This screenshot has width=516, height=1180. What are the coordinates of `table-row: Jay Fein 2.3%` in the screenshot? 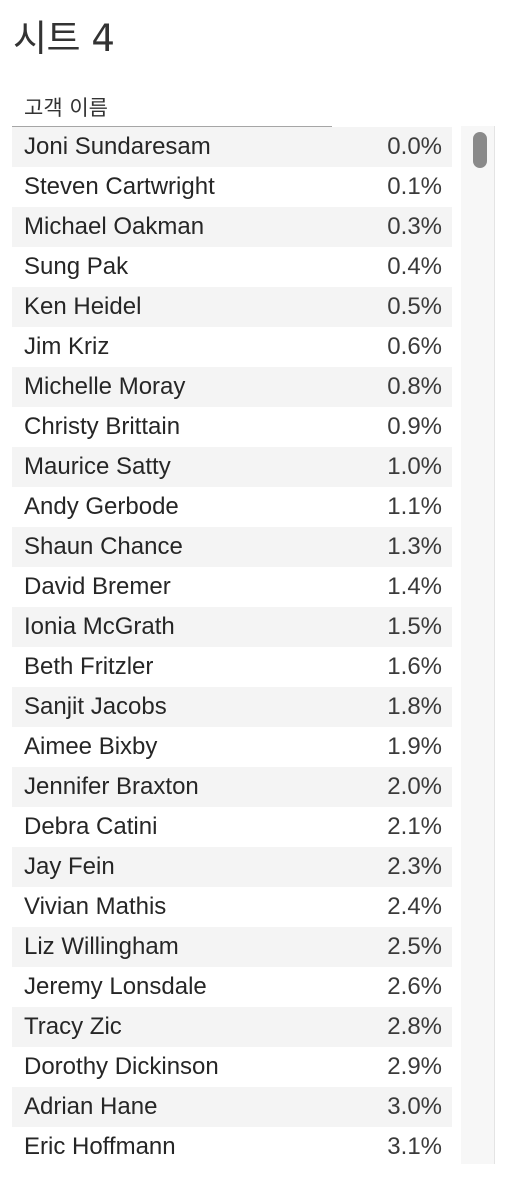 It's located at (232, 867).